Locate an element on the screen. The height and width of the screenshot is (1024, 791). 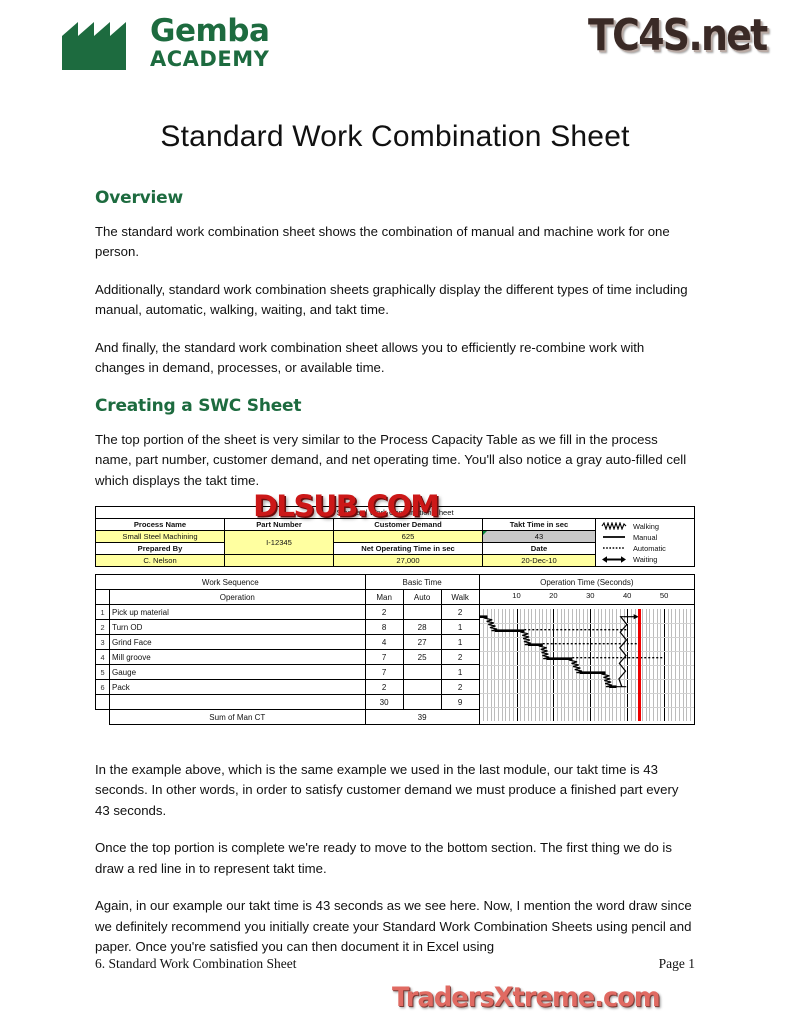
operation-name: Pack is located at coordinates (237, 687).